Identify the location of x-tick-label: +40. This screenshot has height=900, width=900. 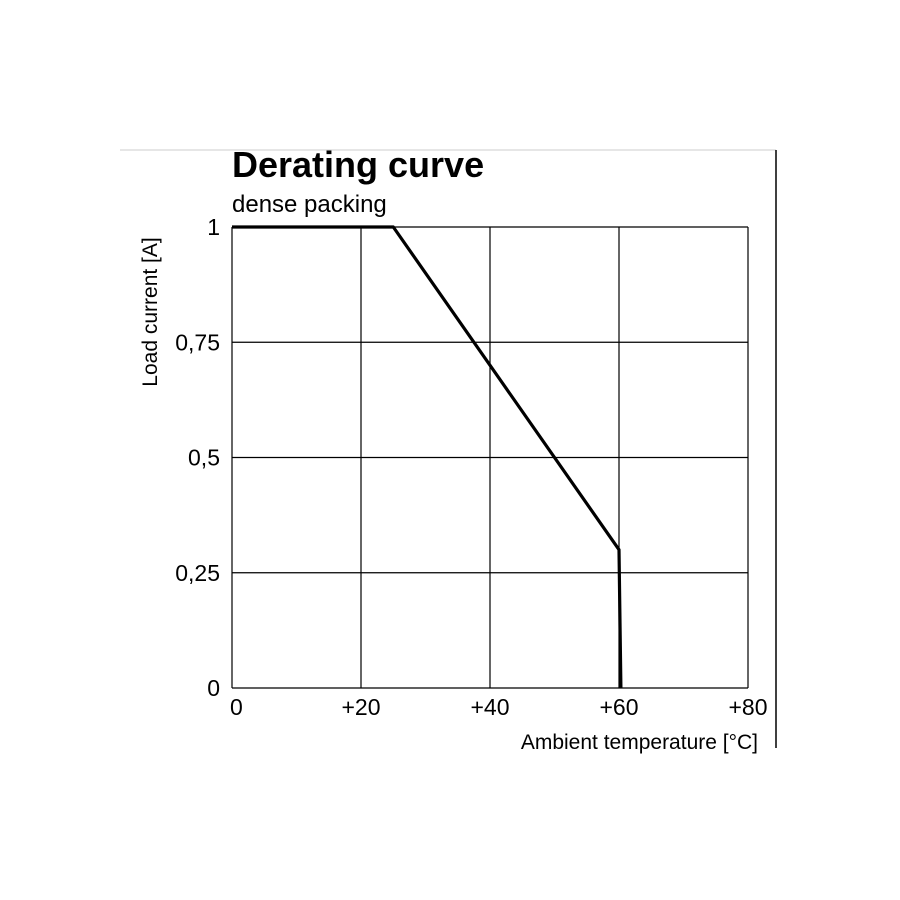
(489, 707).